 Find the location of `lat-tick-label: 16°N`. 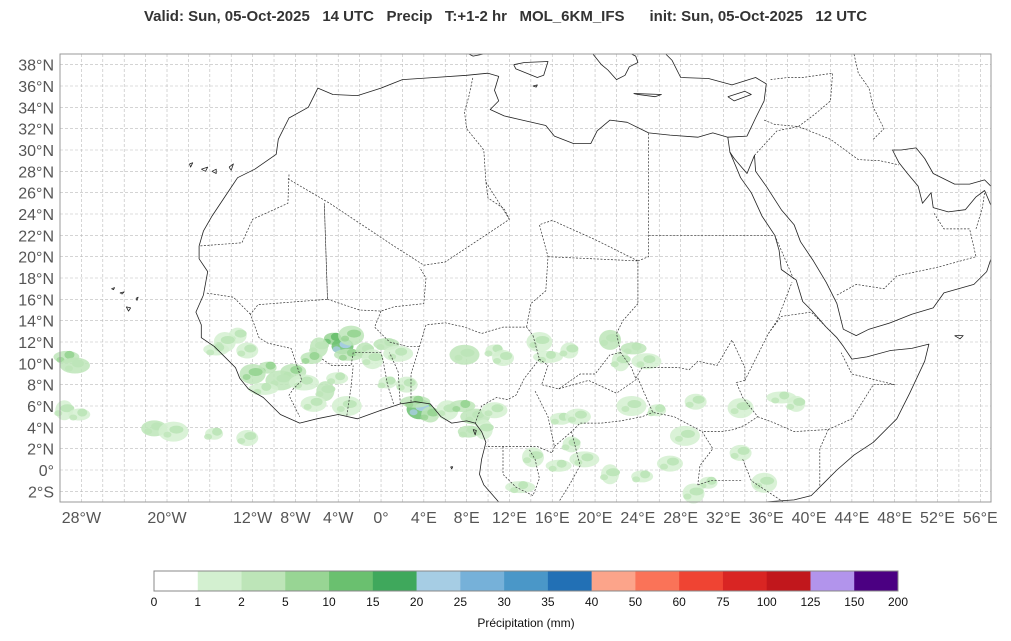

lat-tick-label: 16°N is located at coordinates (36, 300).